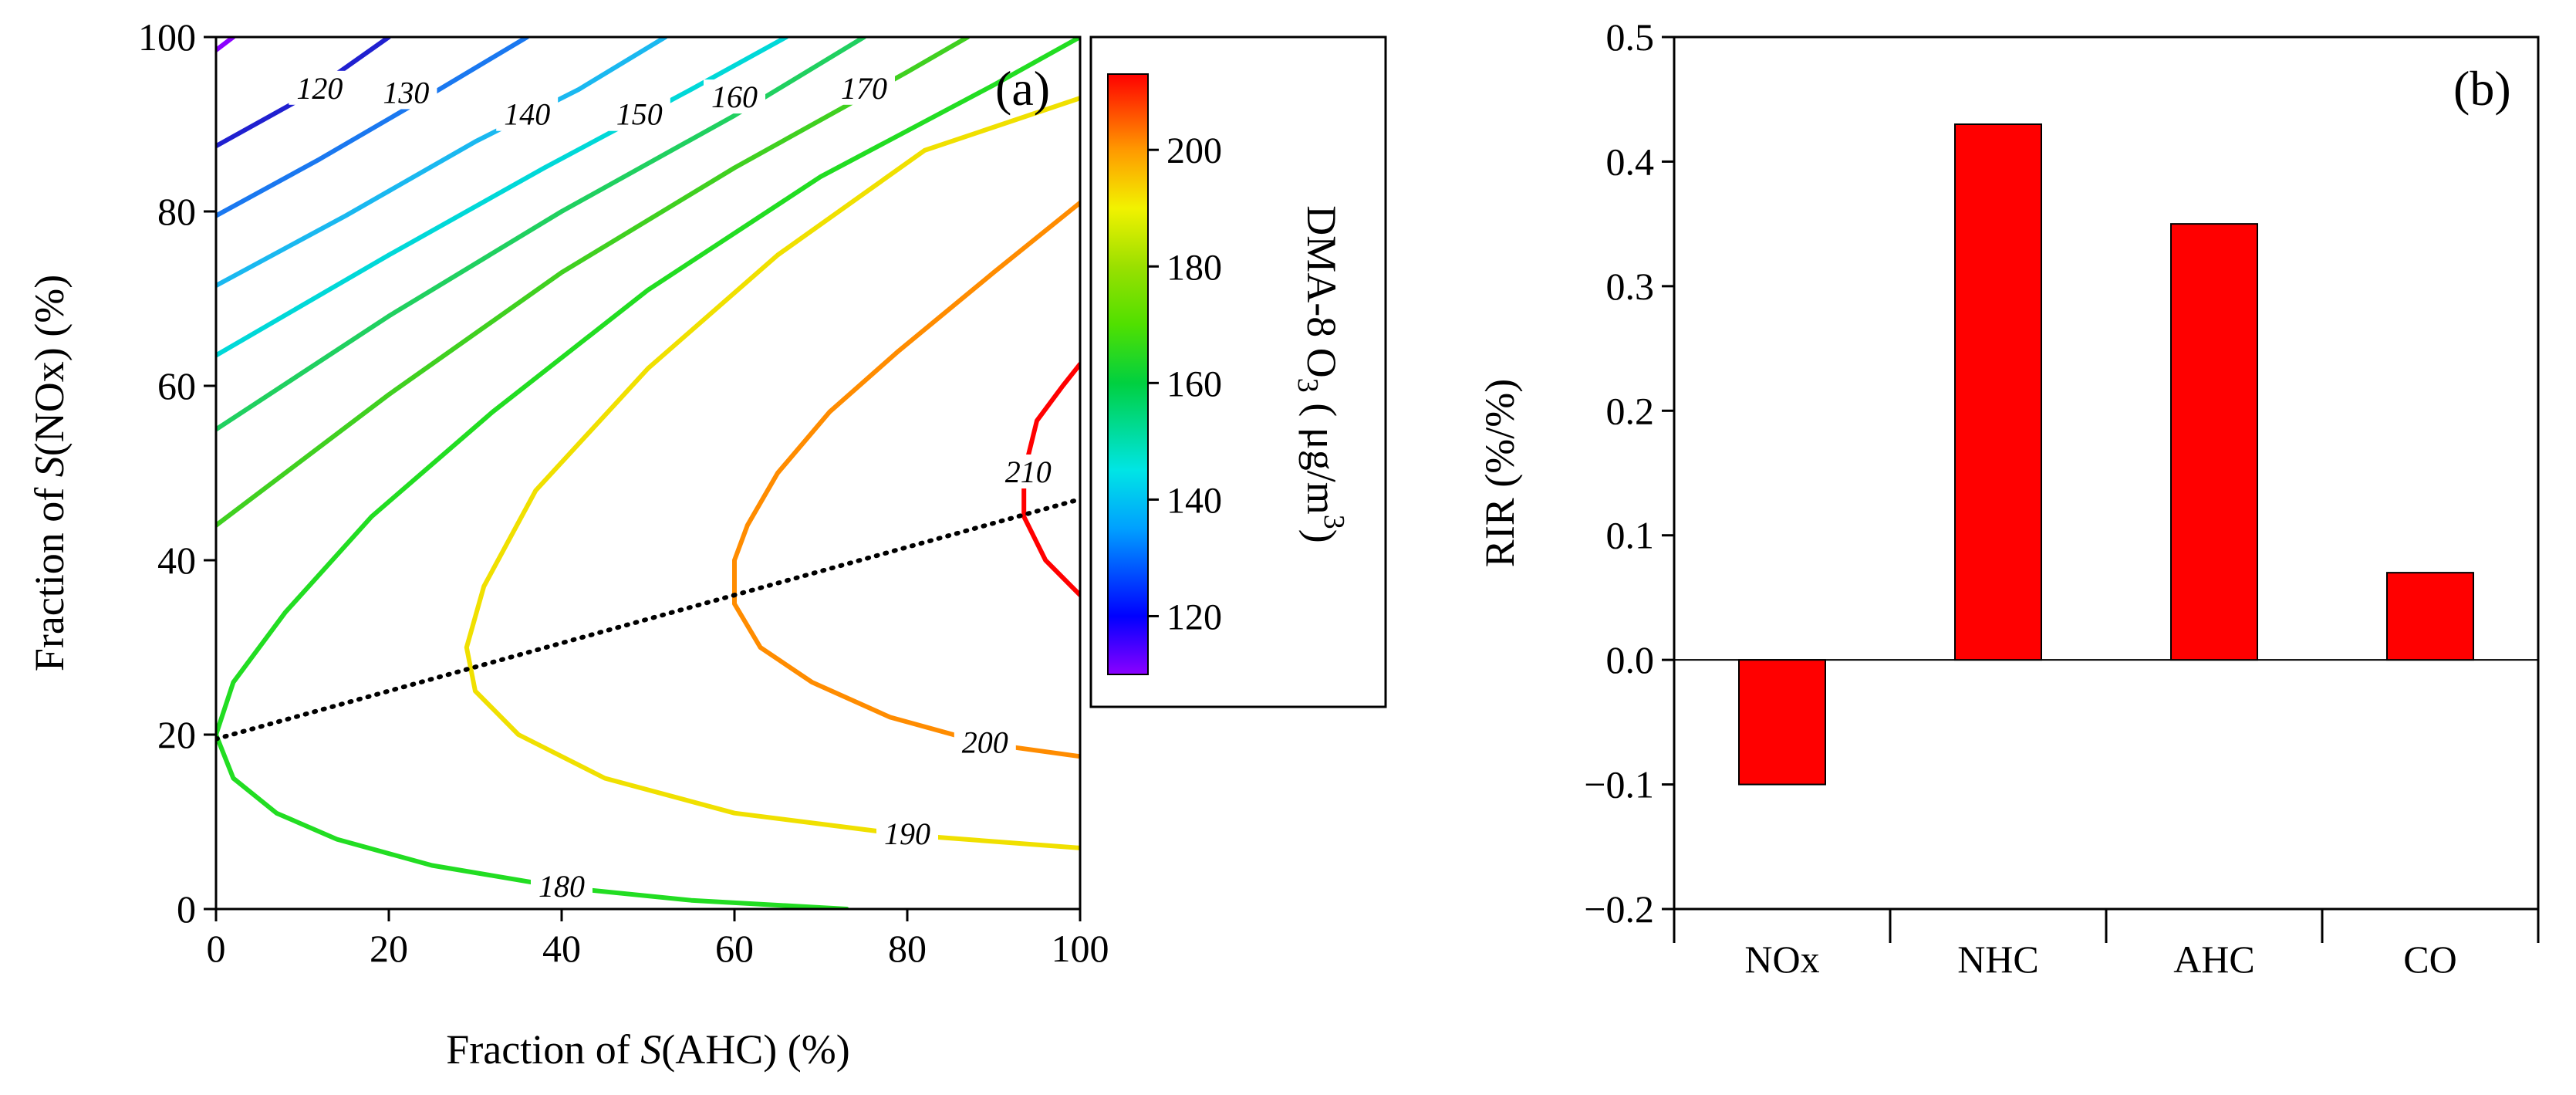 The height and width of the screenshot is (1095, 2576). I want to click on x-tick-label: 80, so click(908, 948).